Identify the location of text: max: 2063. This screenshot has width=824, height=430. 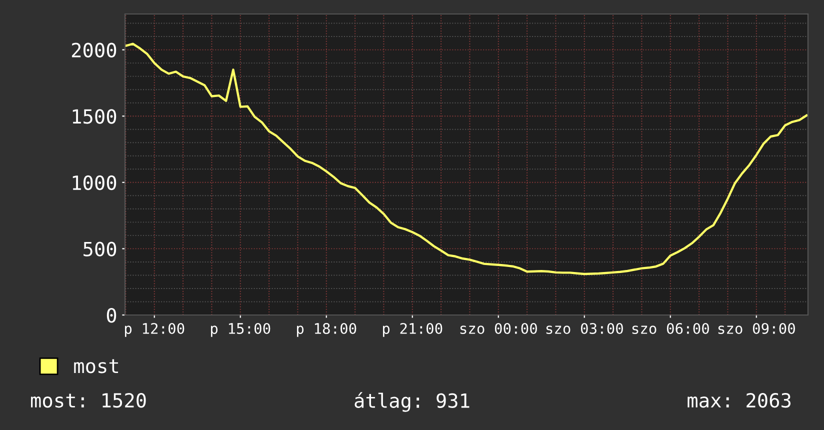
(739, 400).